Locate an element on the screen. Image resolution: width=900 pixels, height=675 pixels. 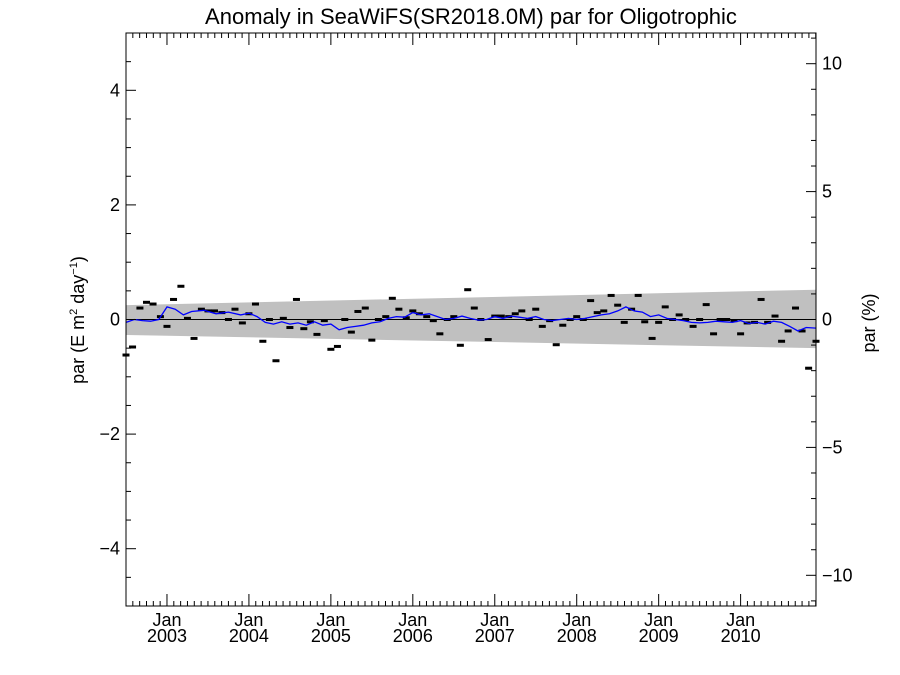
y-axis-left-label-middle: day is located at coordinates (78, 292).